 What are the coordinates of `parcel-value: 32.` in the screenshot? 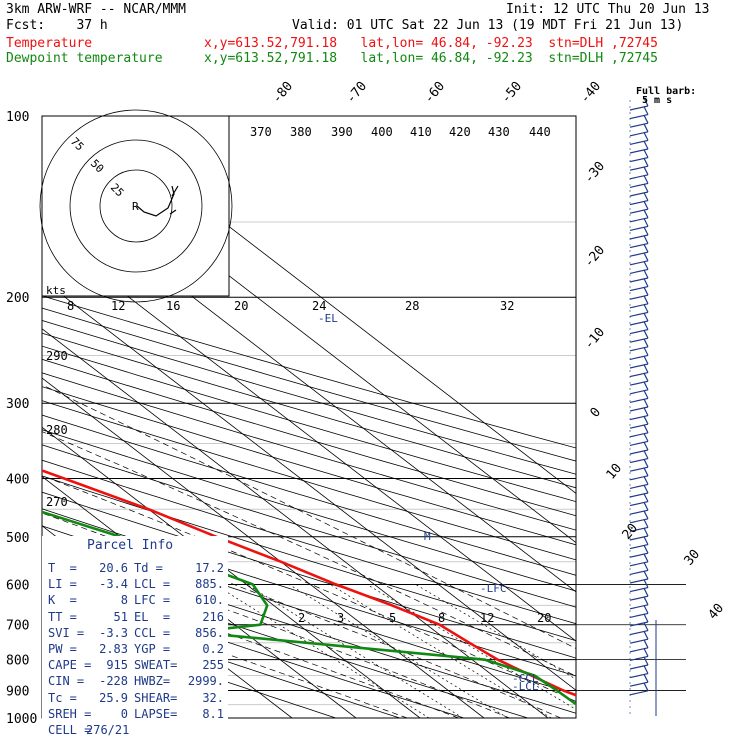 It's located at (213, 697).